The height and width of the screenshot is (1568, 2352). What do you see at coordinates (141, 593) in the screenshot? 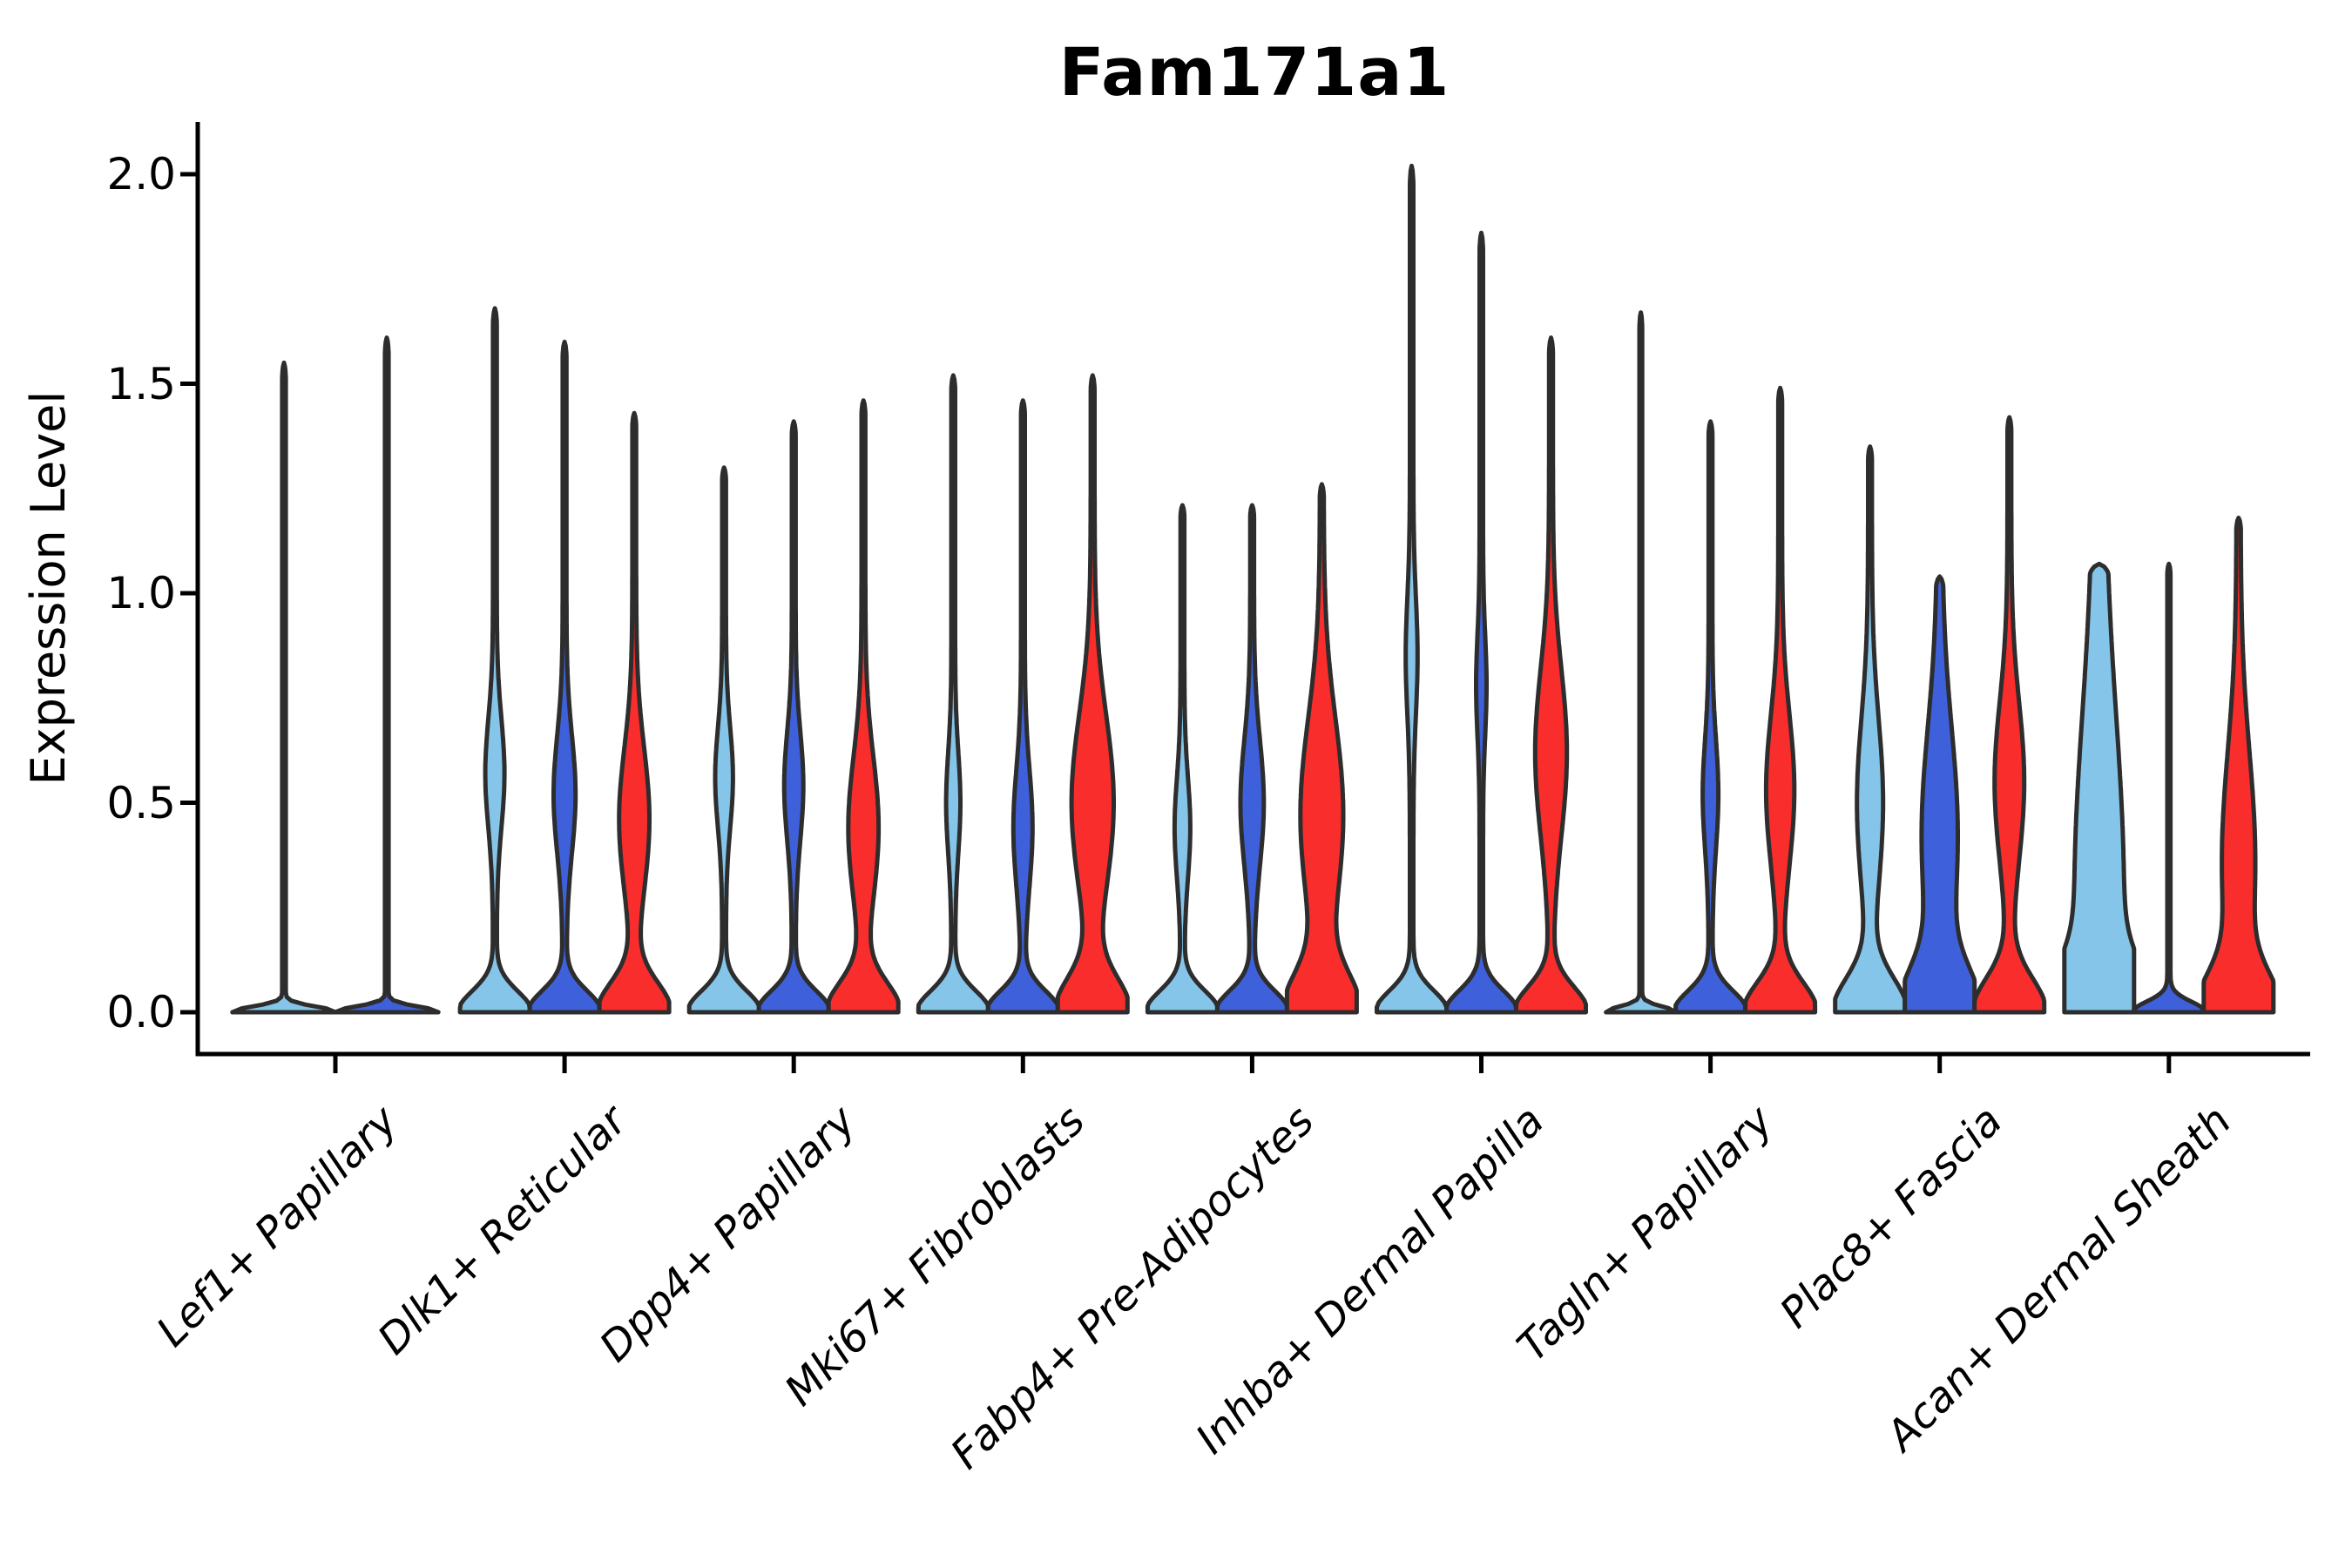
I see `y-tick-label: 1.0` at bounding box center [141, 593].